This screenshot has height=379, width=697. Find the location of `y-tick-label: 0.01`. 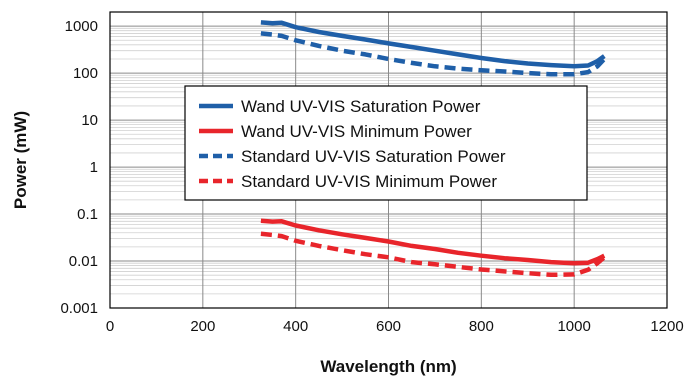

y-tick-label: 0.01 is located at coordinates (83, 261).